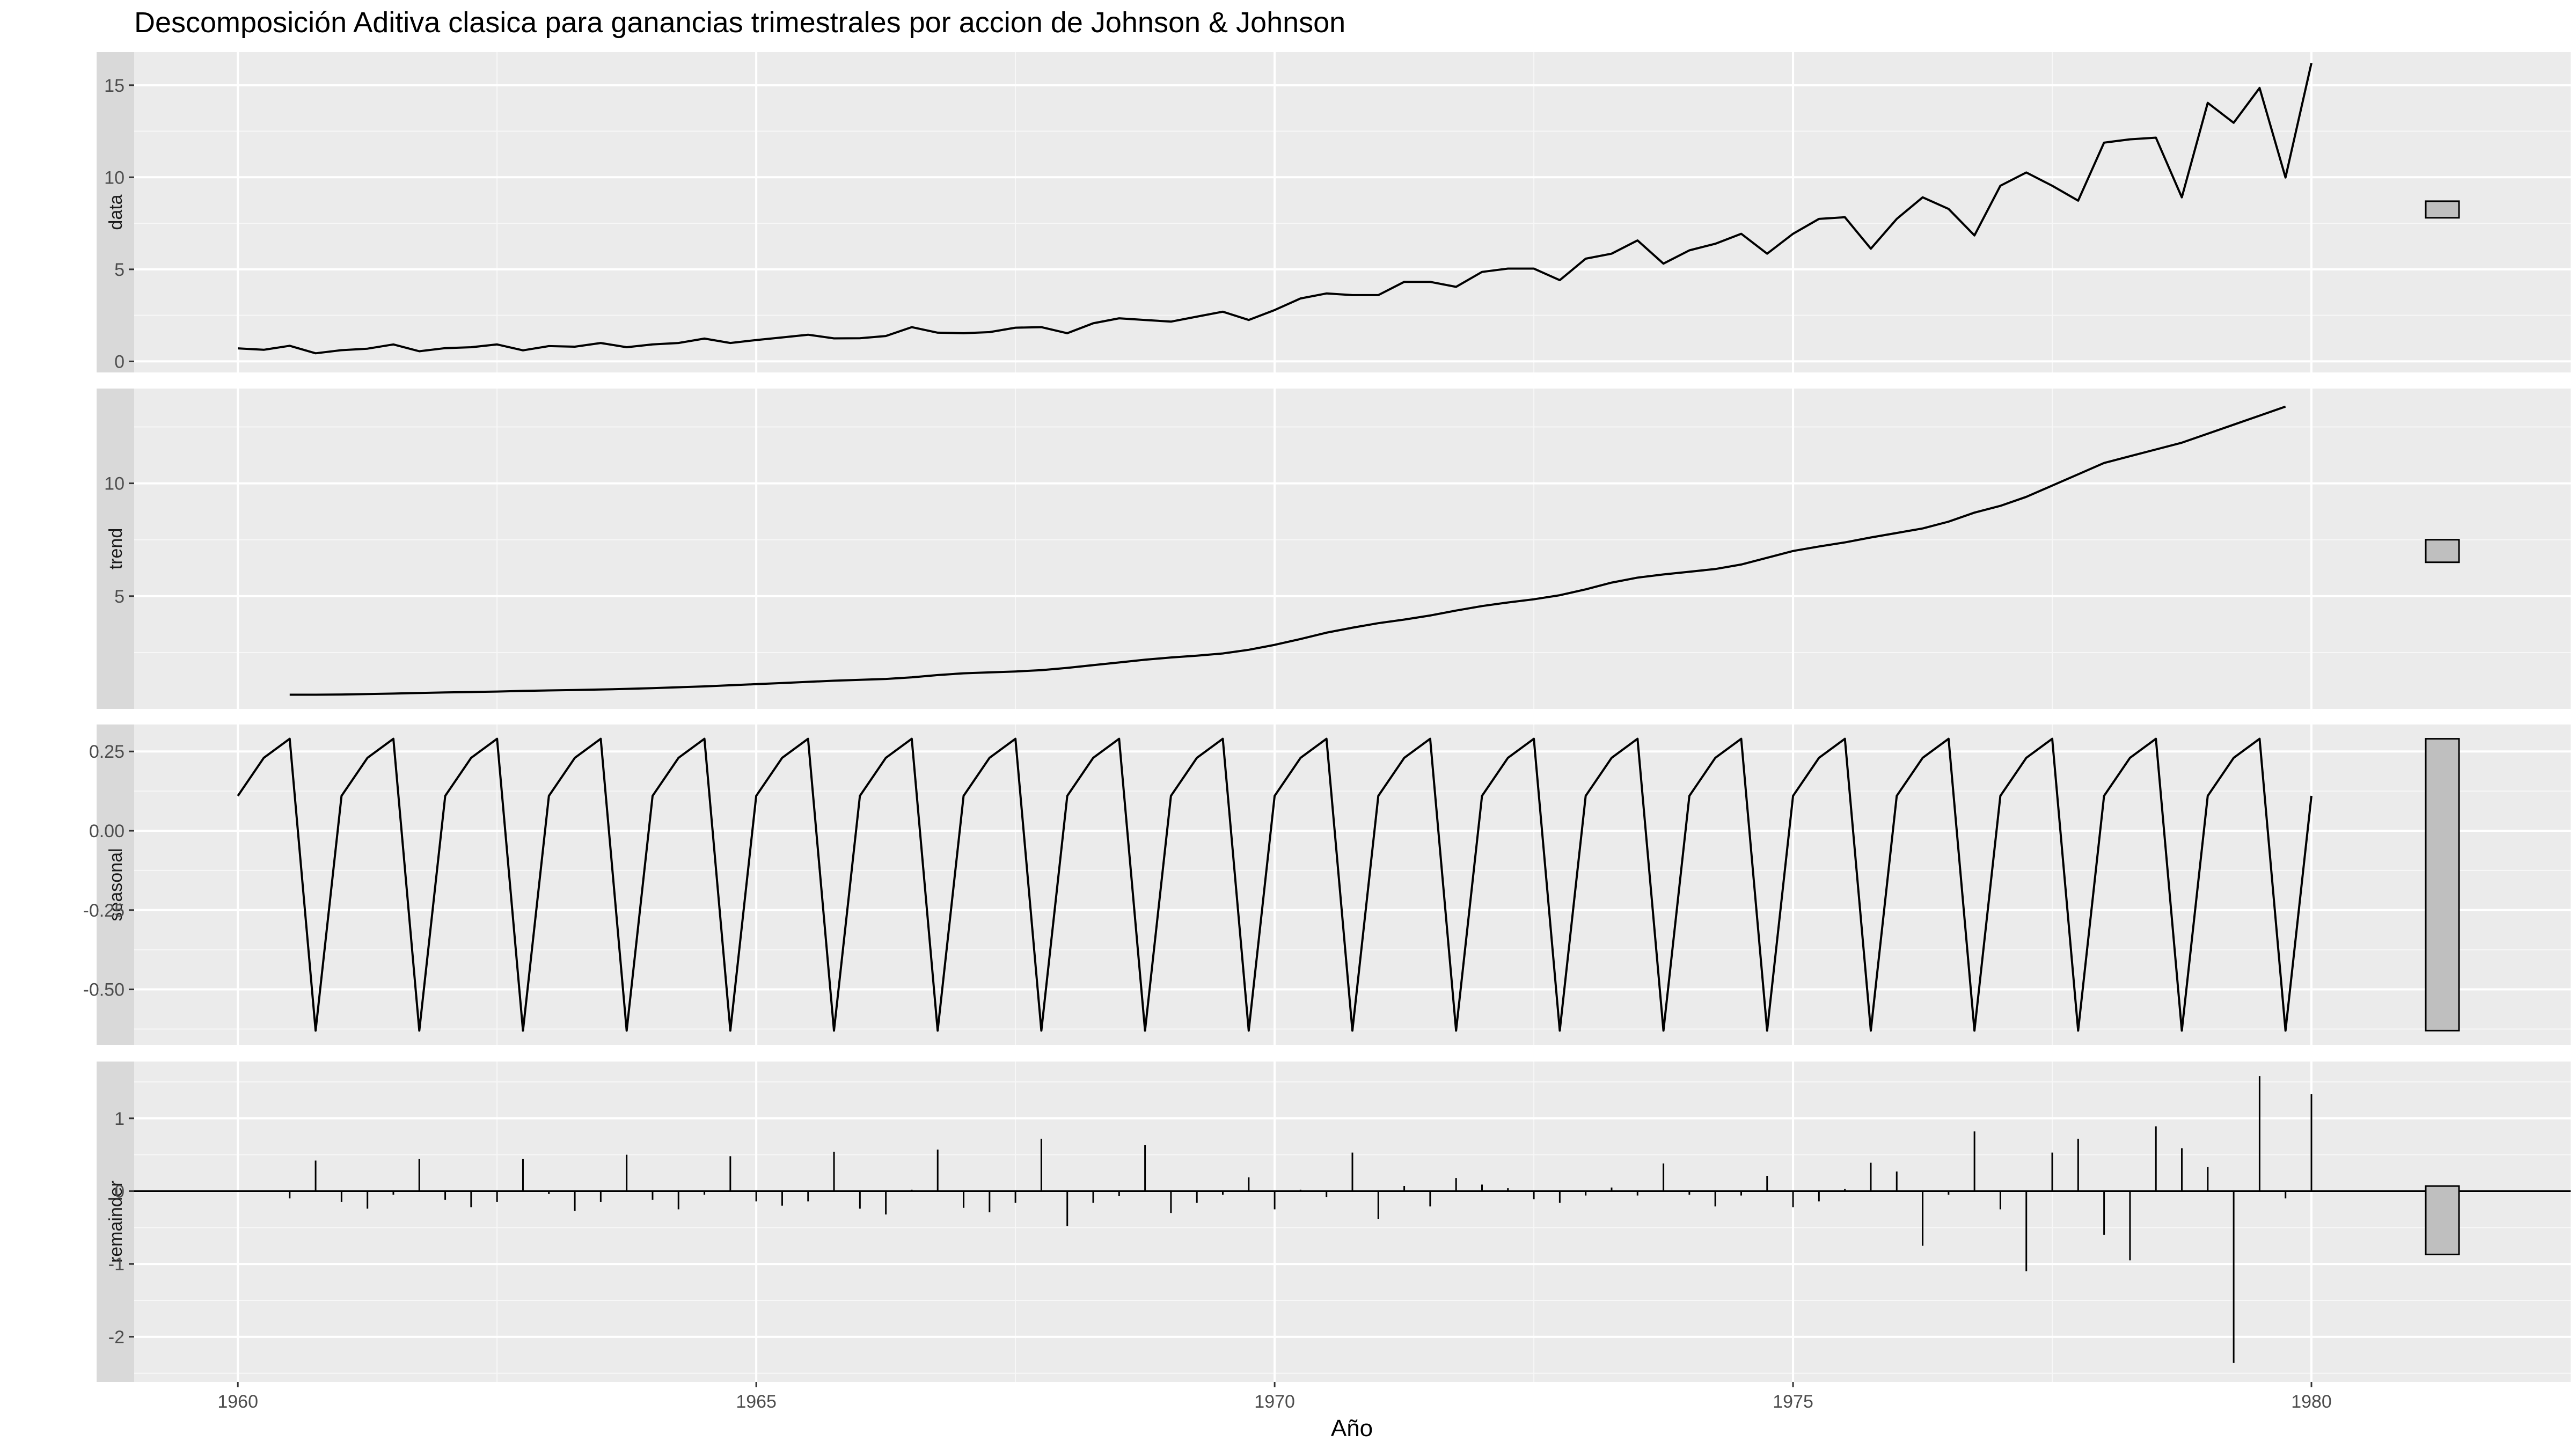  What do you see at coordinates (116, 1337) in the screenshot?
I see `y-tick-label: -2` at bounding box center [116, 1337].